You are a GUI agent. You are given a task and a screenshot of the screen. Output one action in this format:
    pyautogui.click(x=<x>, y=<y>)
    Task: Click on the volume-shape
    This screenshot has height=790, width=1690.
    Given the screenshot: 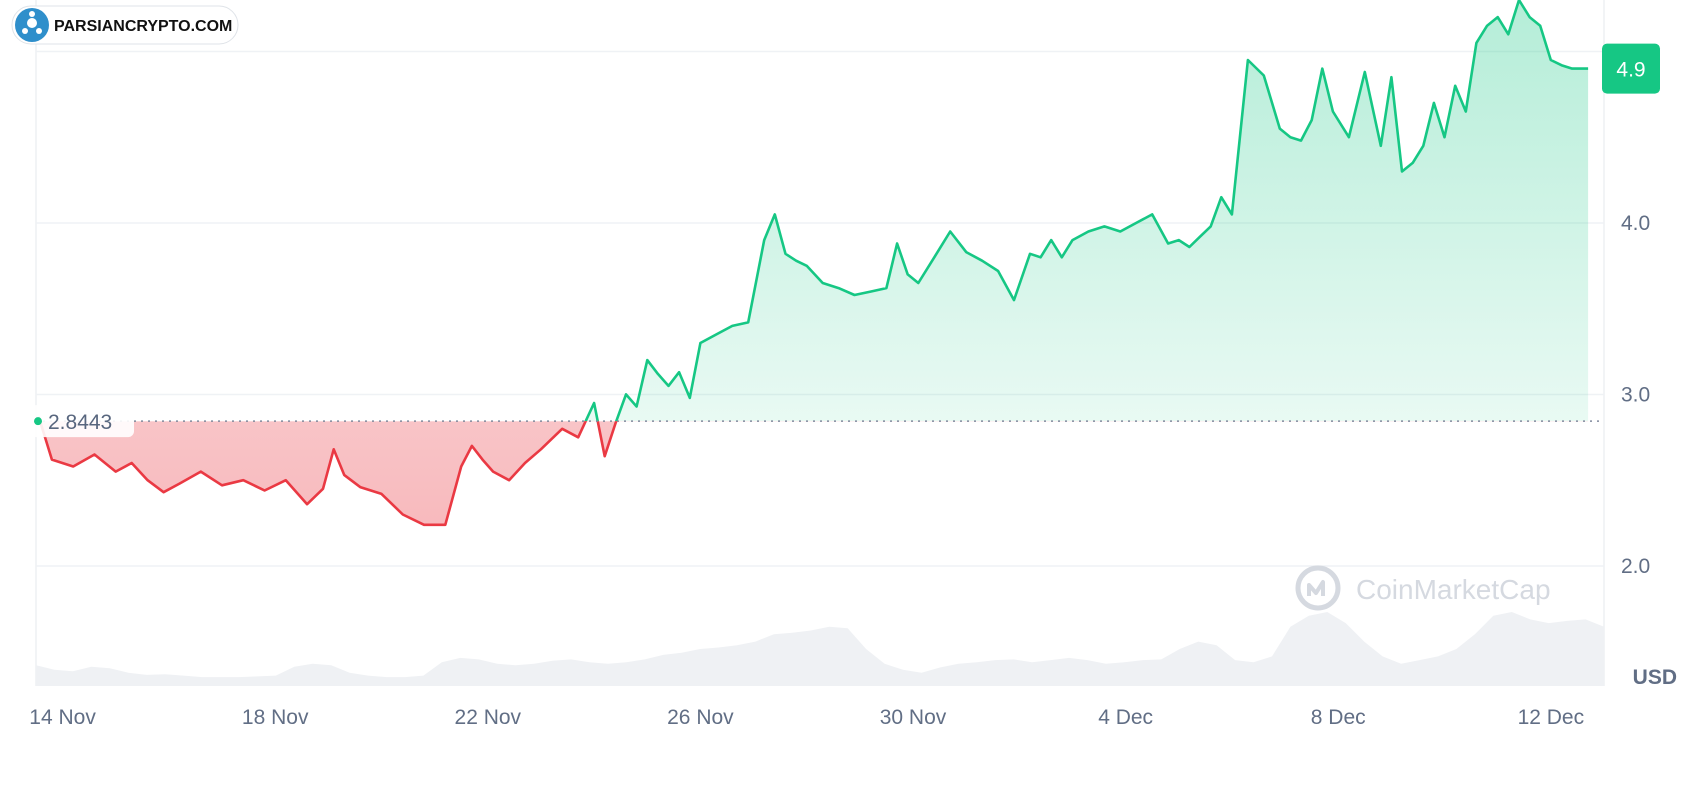 What is the action you would take?
    pyautogui.click(x=820, y=649)
    